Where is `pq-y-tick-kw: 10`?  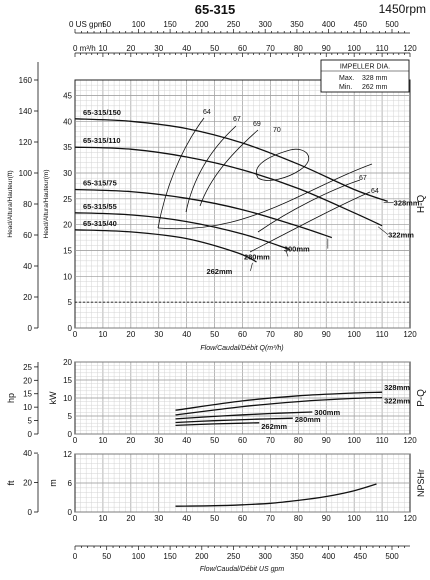 pq-y-tick-kw: 10 is located at coordinates (67, 398).